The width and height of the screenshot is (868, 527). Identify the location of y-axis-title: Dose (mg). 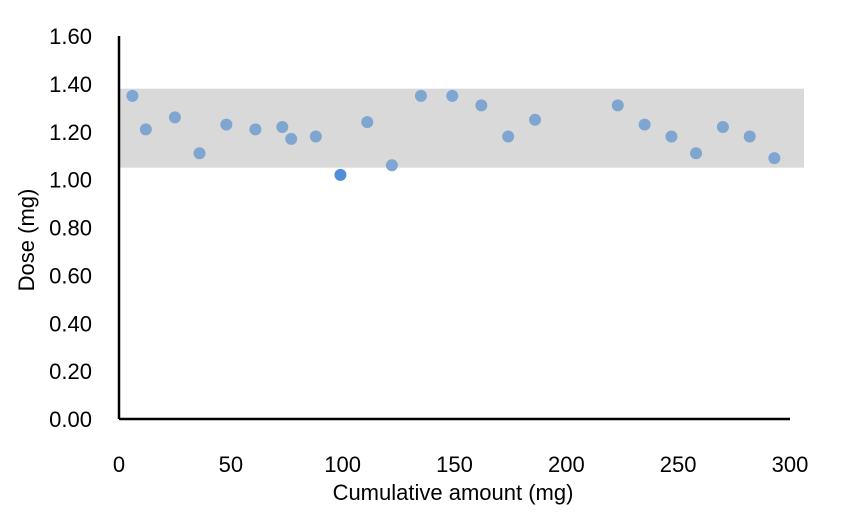
(26, 240).